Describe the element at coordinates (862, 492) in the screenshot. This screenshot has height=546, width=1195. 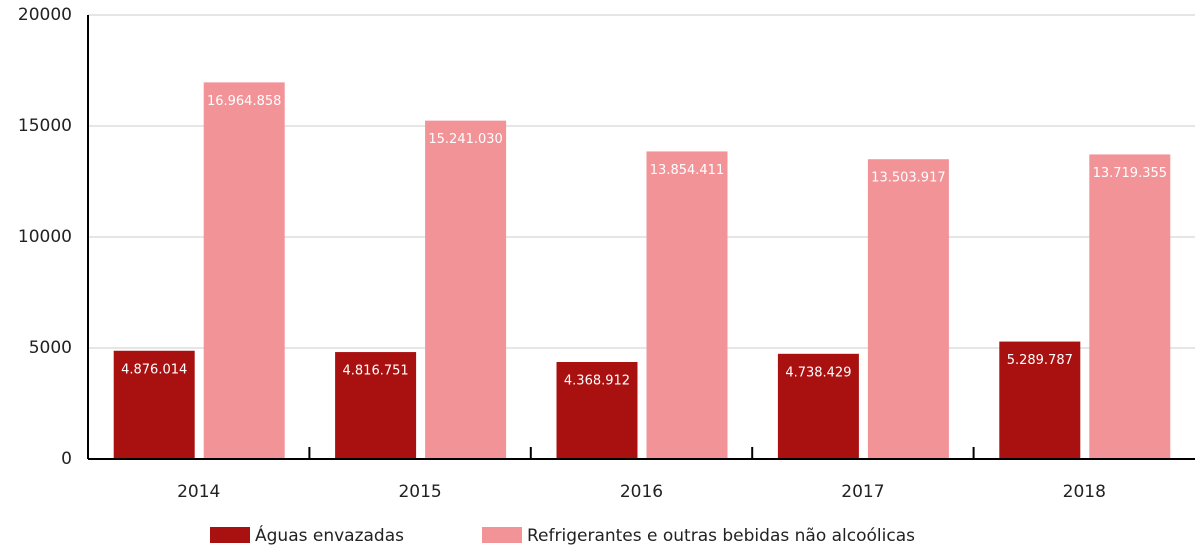
I see `x-tick-label: 2017` at that location.